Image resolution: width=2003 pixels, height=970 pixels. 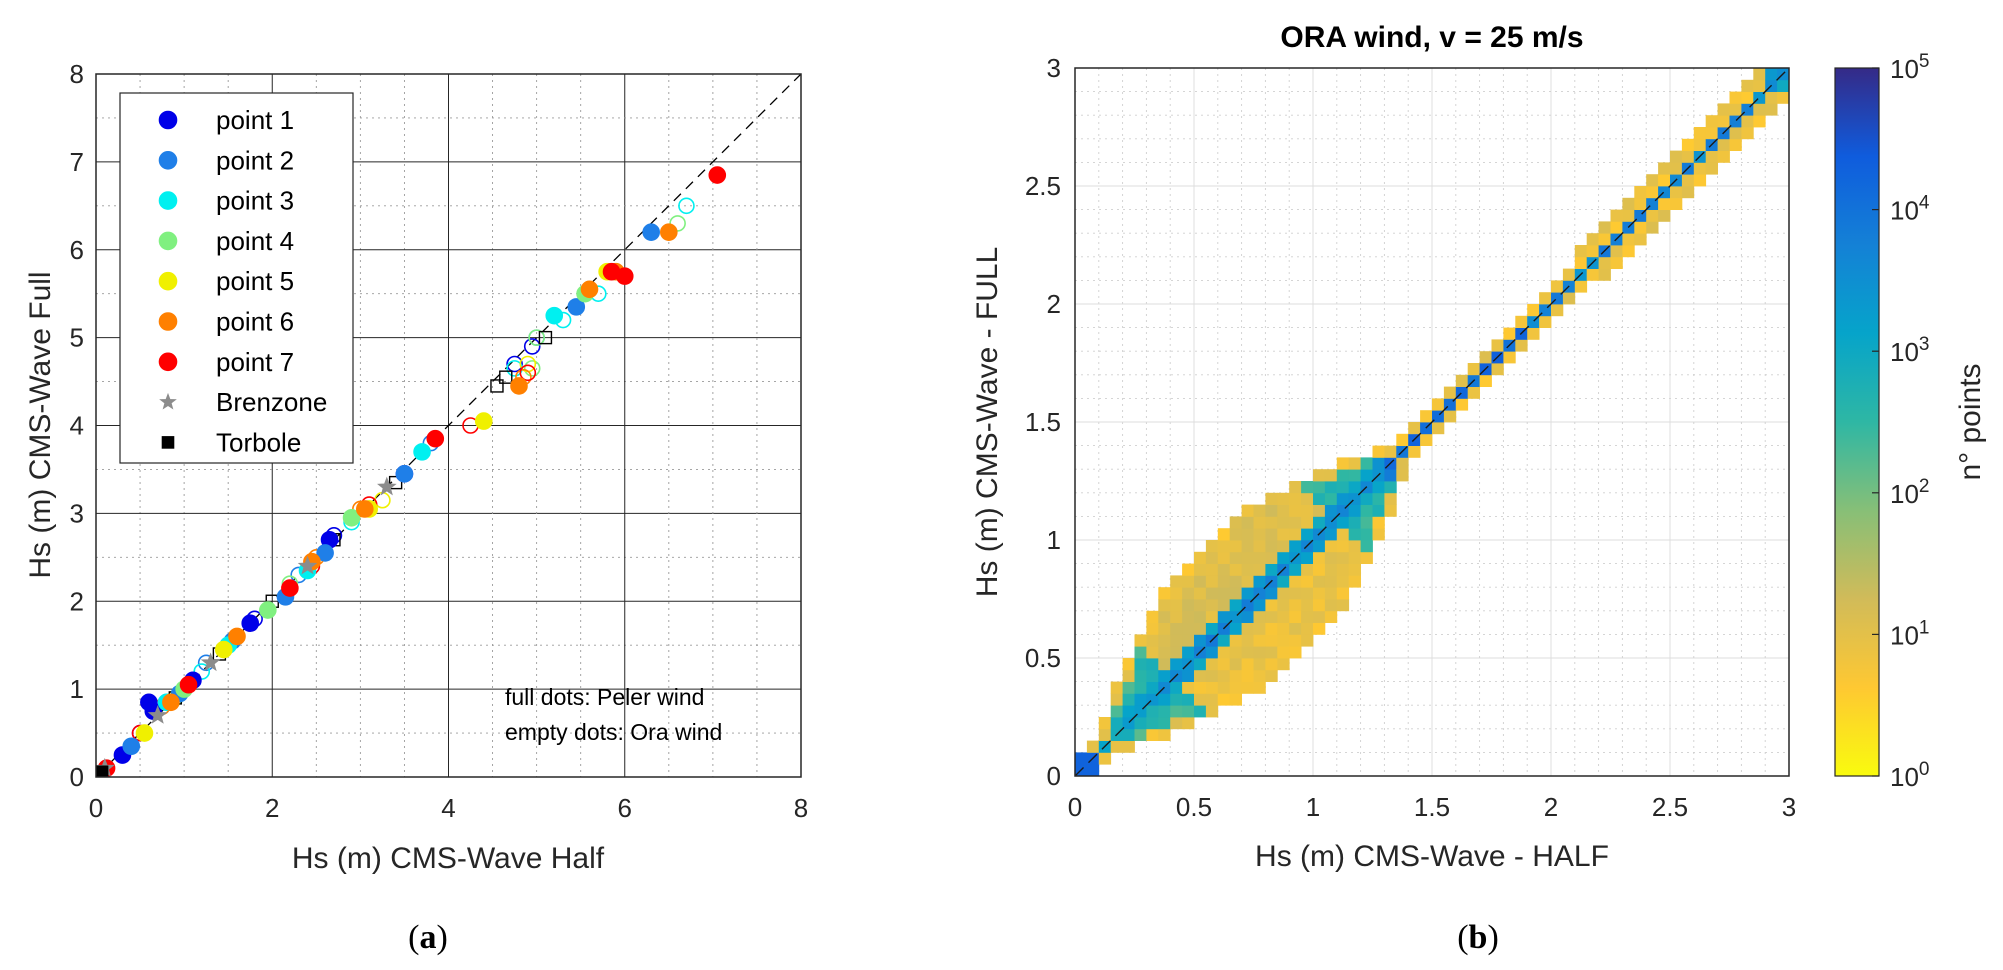 I want to click on scatter-x-axis-label: Hs (m) CMS-Wave Half, so click(x=448, y=858).